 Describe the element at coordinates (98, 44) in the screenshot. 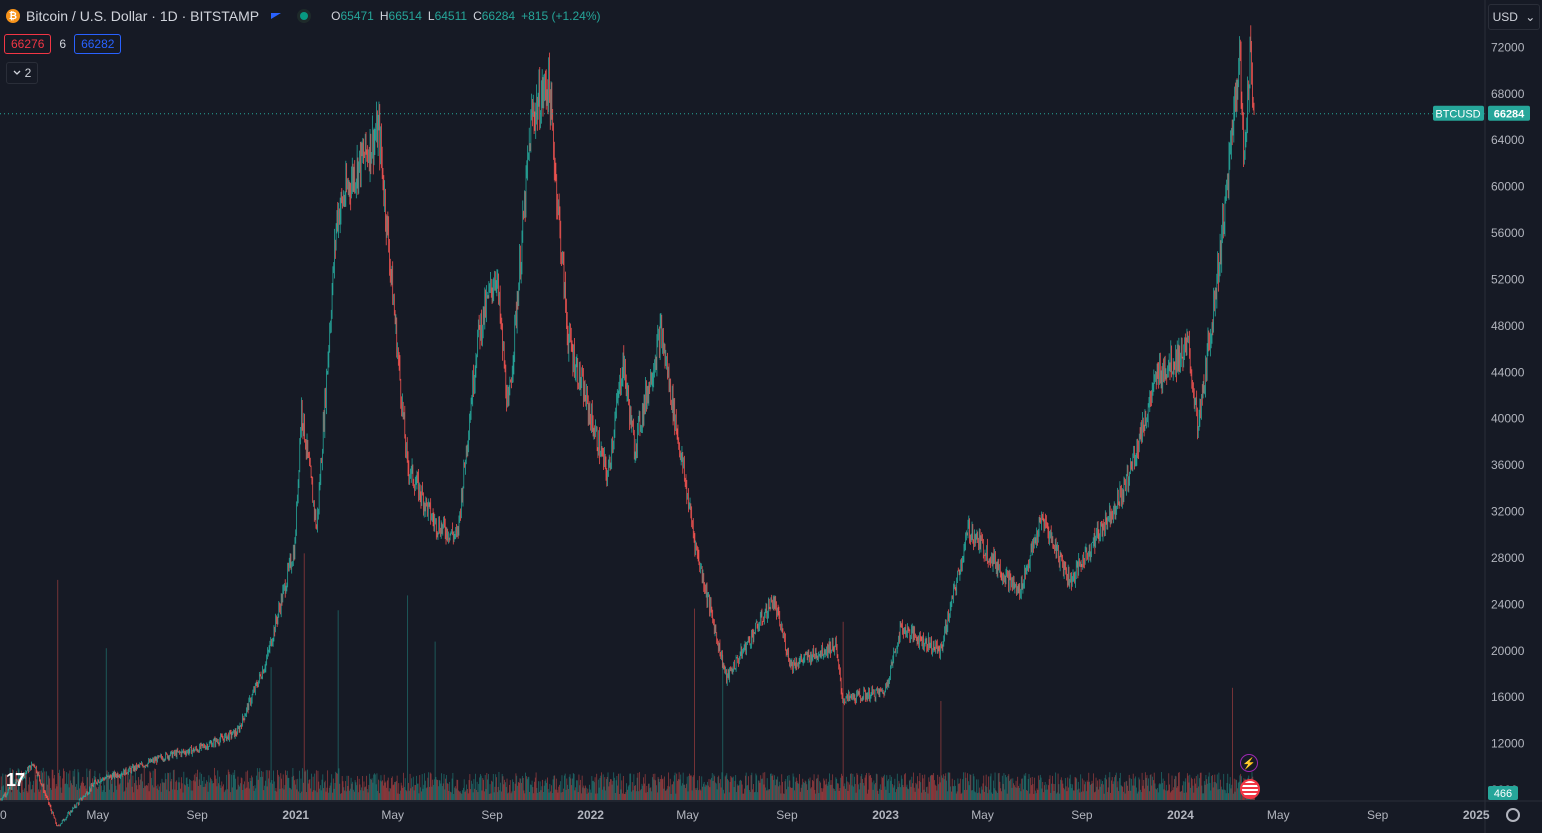

I see `buy-button: 66282` at that location.